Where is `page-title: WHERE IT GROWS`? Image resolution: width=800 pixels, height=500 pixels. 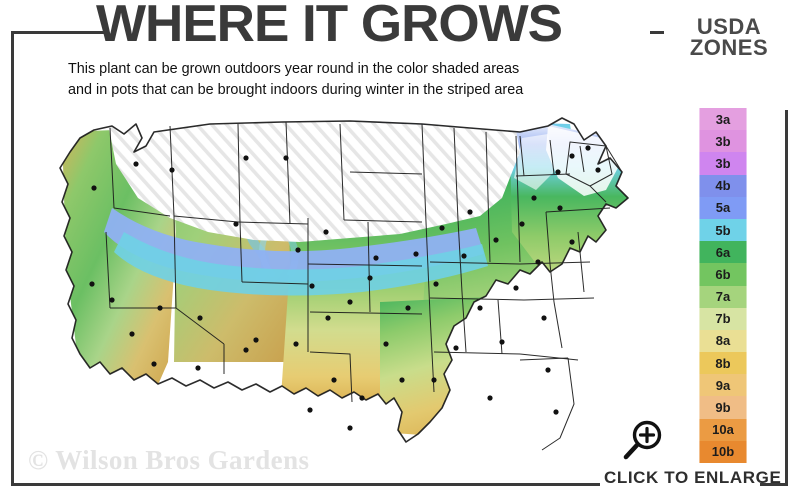 page-title: WHERE IT GROWS is located at coordinates (329, 26).